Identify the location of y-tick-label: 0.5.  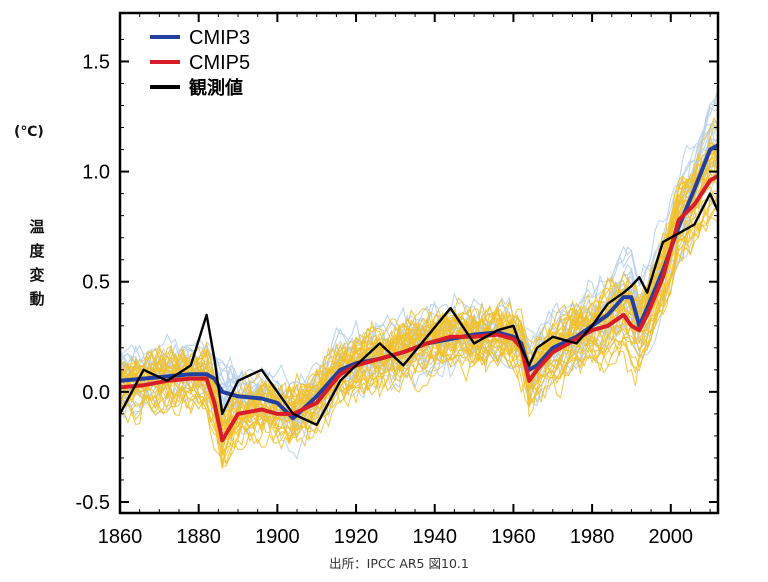
(96, 283).